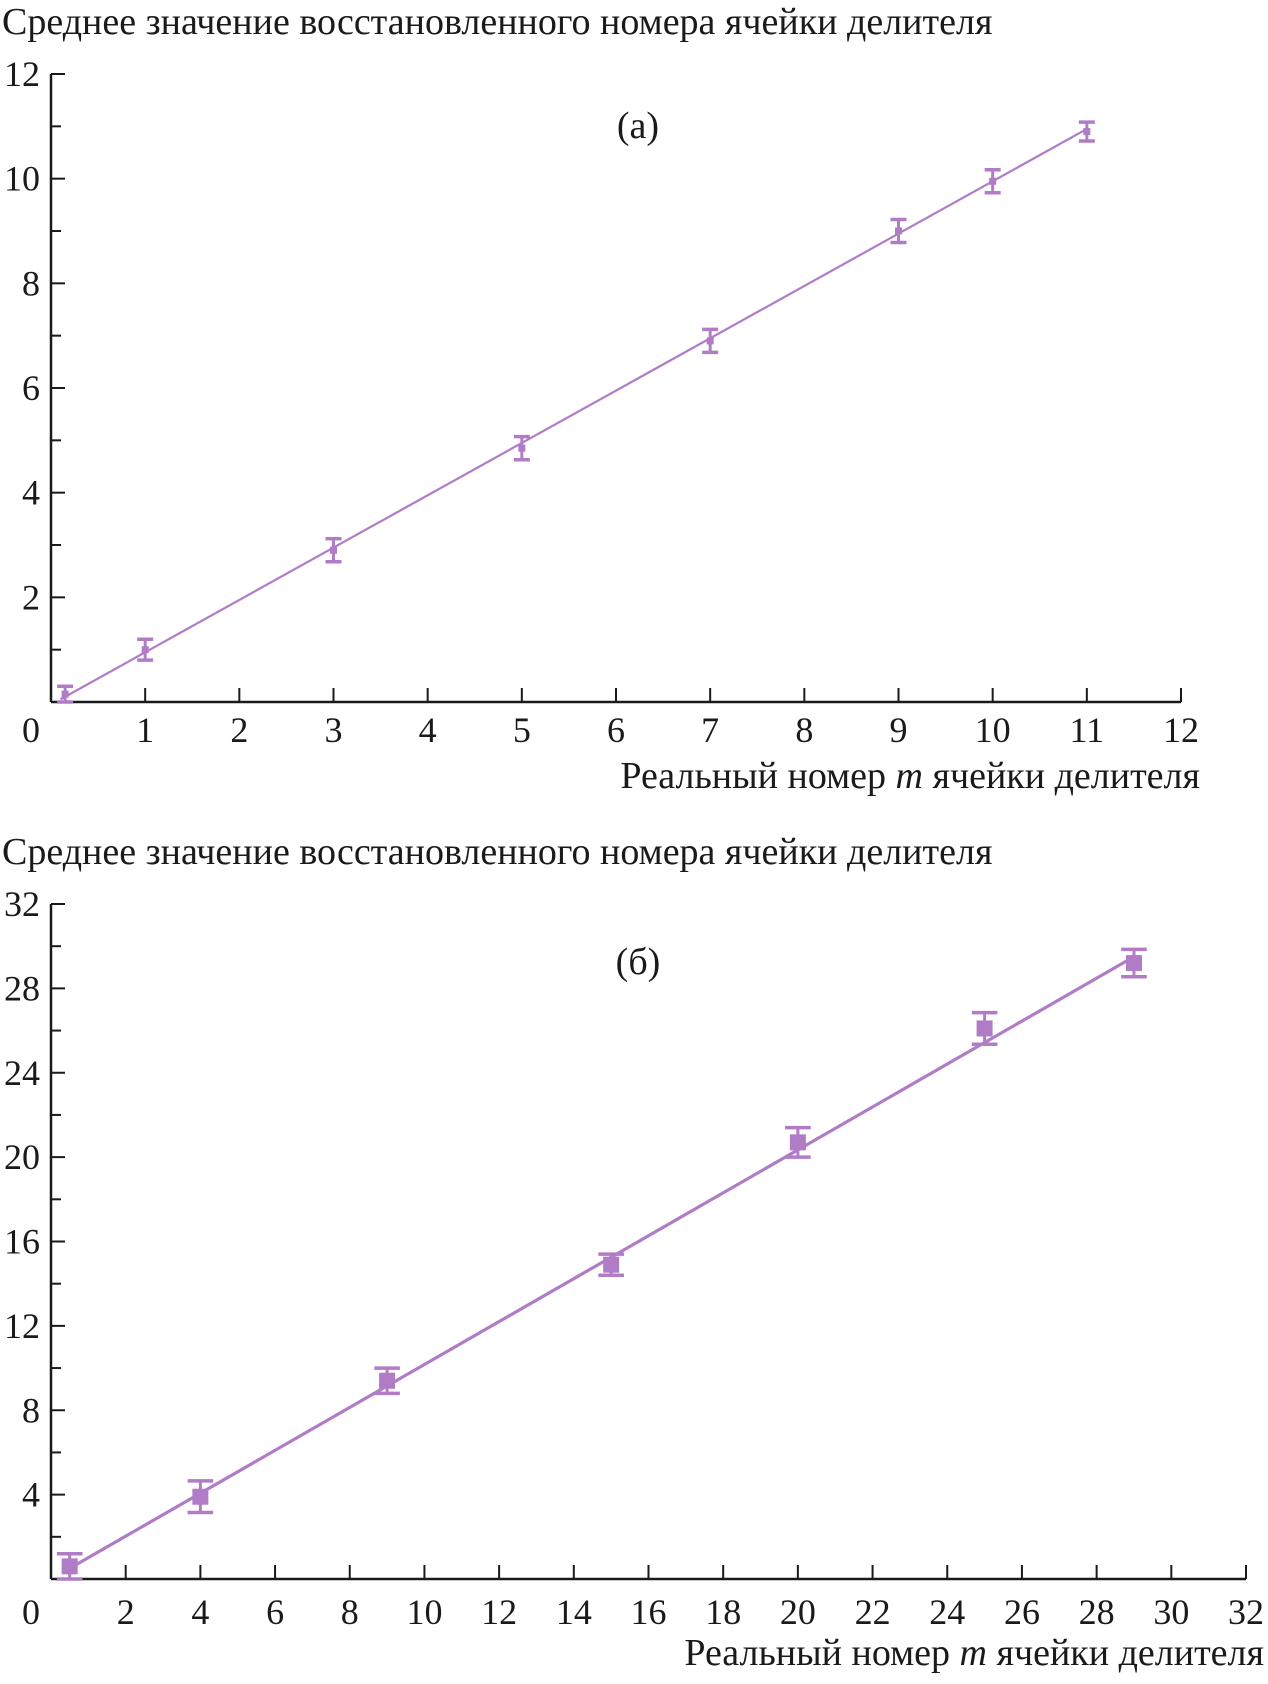 Image resolution: width=1268 pixels, height=1684 pixels. What do you see at coordinates (200, 1612) in the screenshot?
I see `x-tick-label-b: 4` at bounding box center [200, 1612].